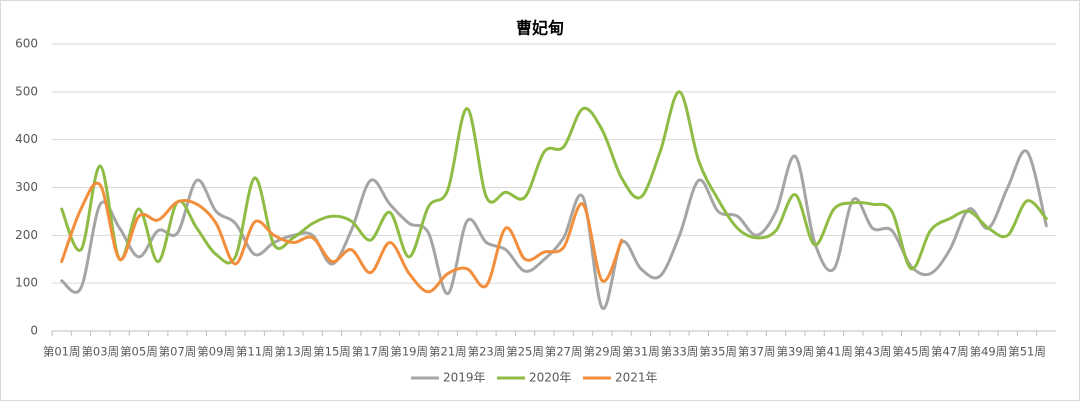 Image resolution: width=1080 pixels, height=401 pixels. What do you see at coordinates (26, 91) in the screenshot?
I see `y-tick-label: 500` at bounding box center [26, 91].